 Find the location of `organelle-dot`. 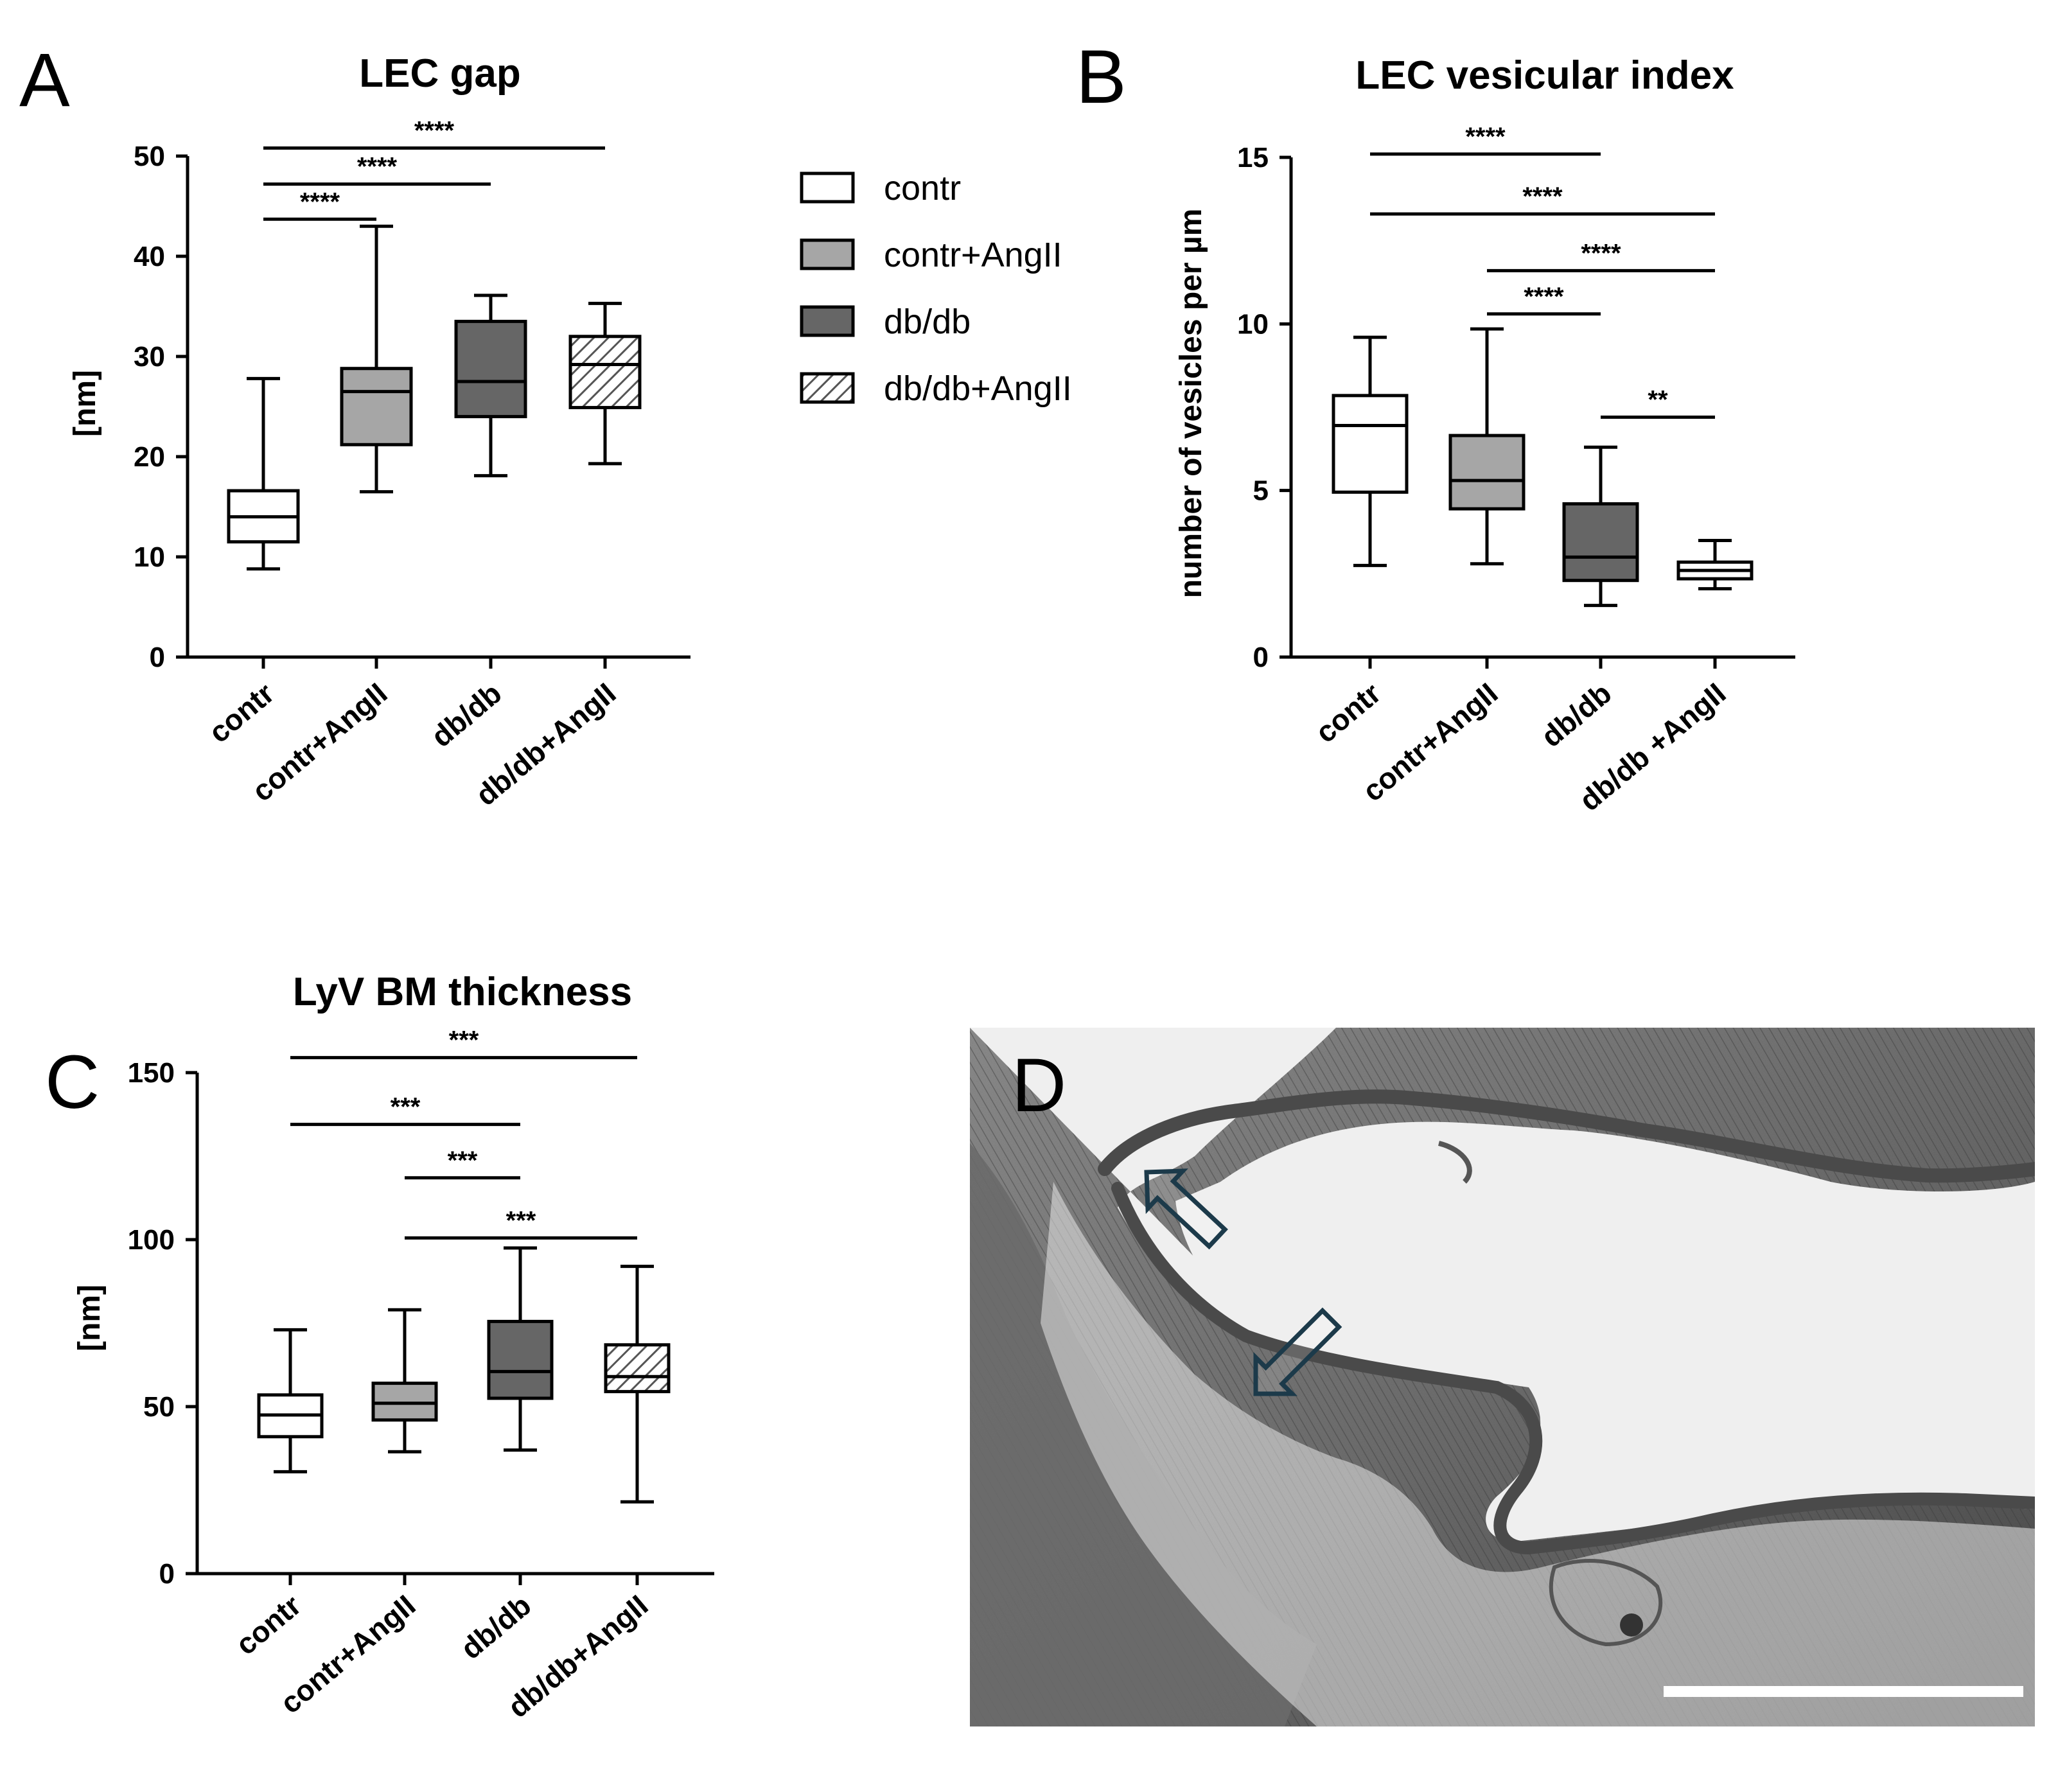

organelle-dot is located at coordinates (1632, 1625).